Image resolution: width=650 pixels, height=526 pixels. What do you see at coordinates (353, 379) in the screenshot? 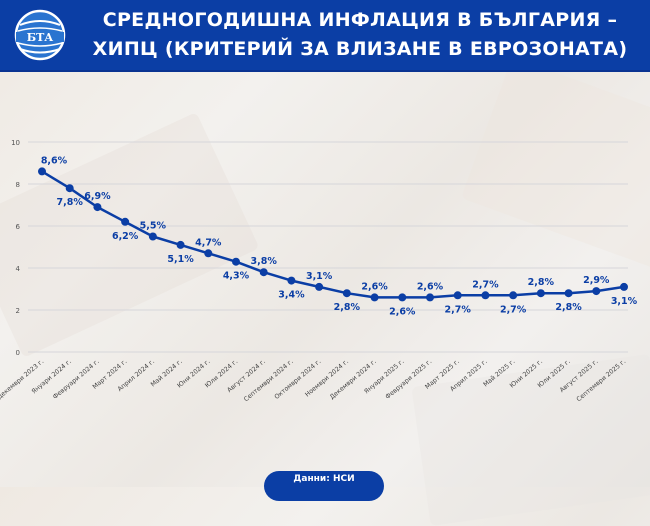
I see `x-tick-label: Декември 2024 г.` at bounding box center [353, 379].